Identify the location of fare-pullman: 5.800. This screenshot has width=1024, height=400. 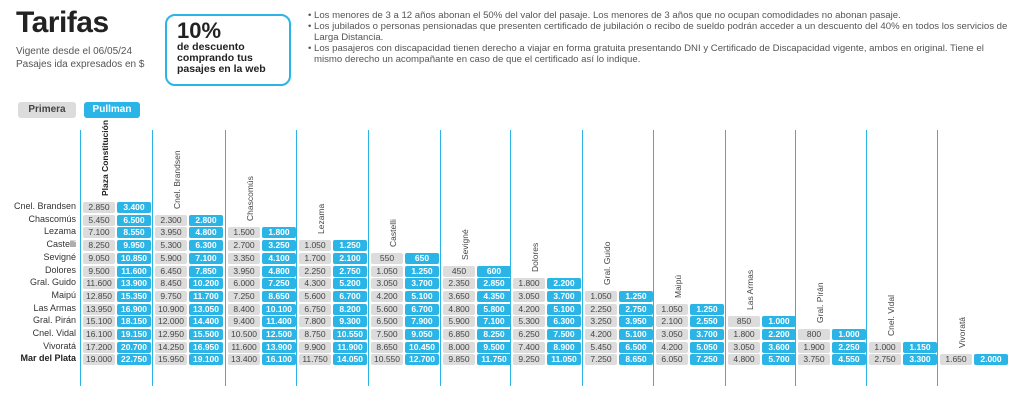
(494, 309).